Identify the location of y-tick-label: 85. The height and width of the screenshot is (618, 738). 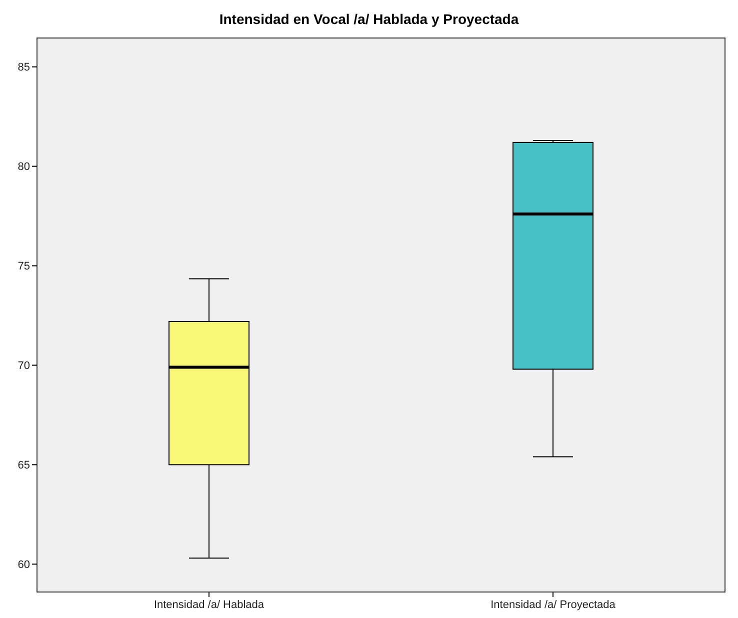
(24, 68).